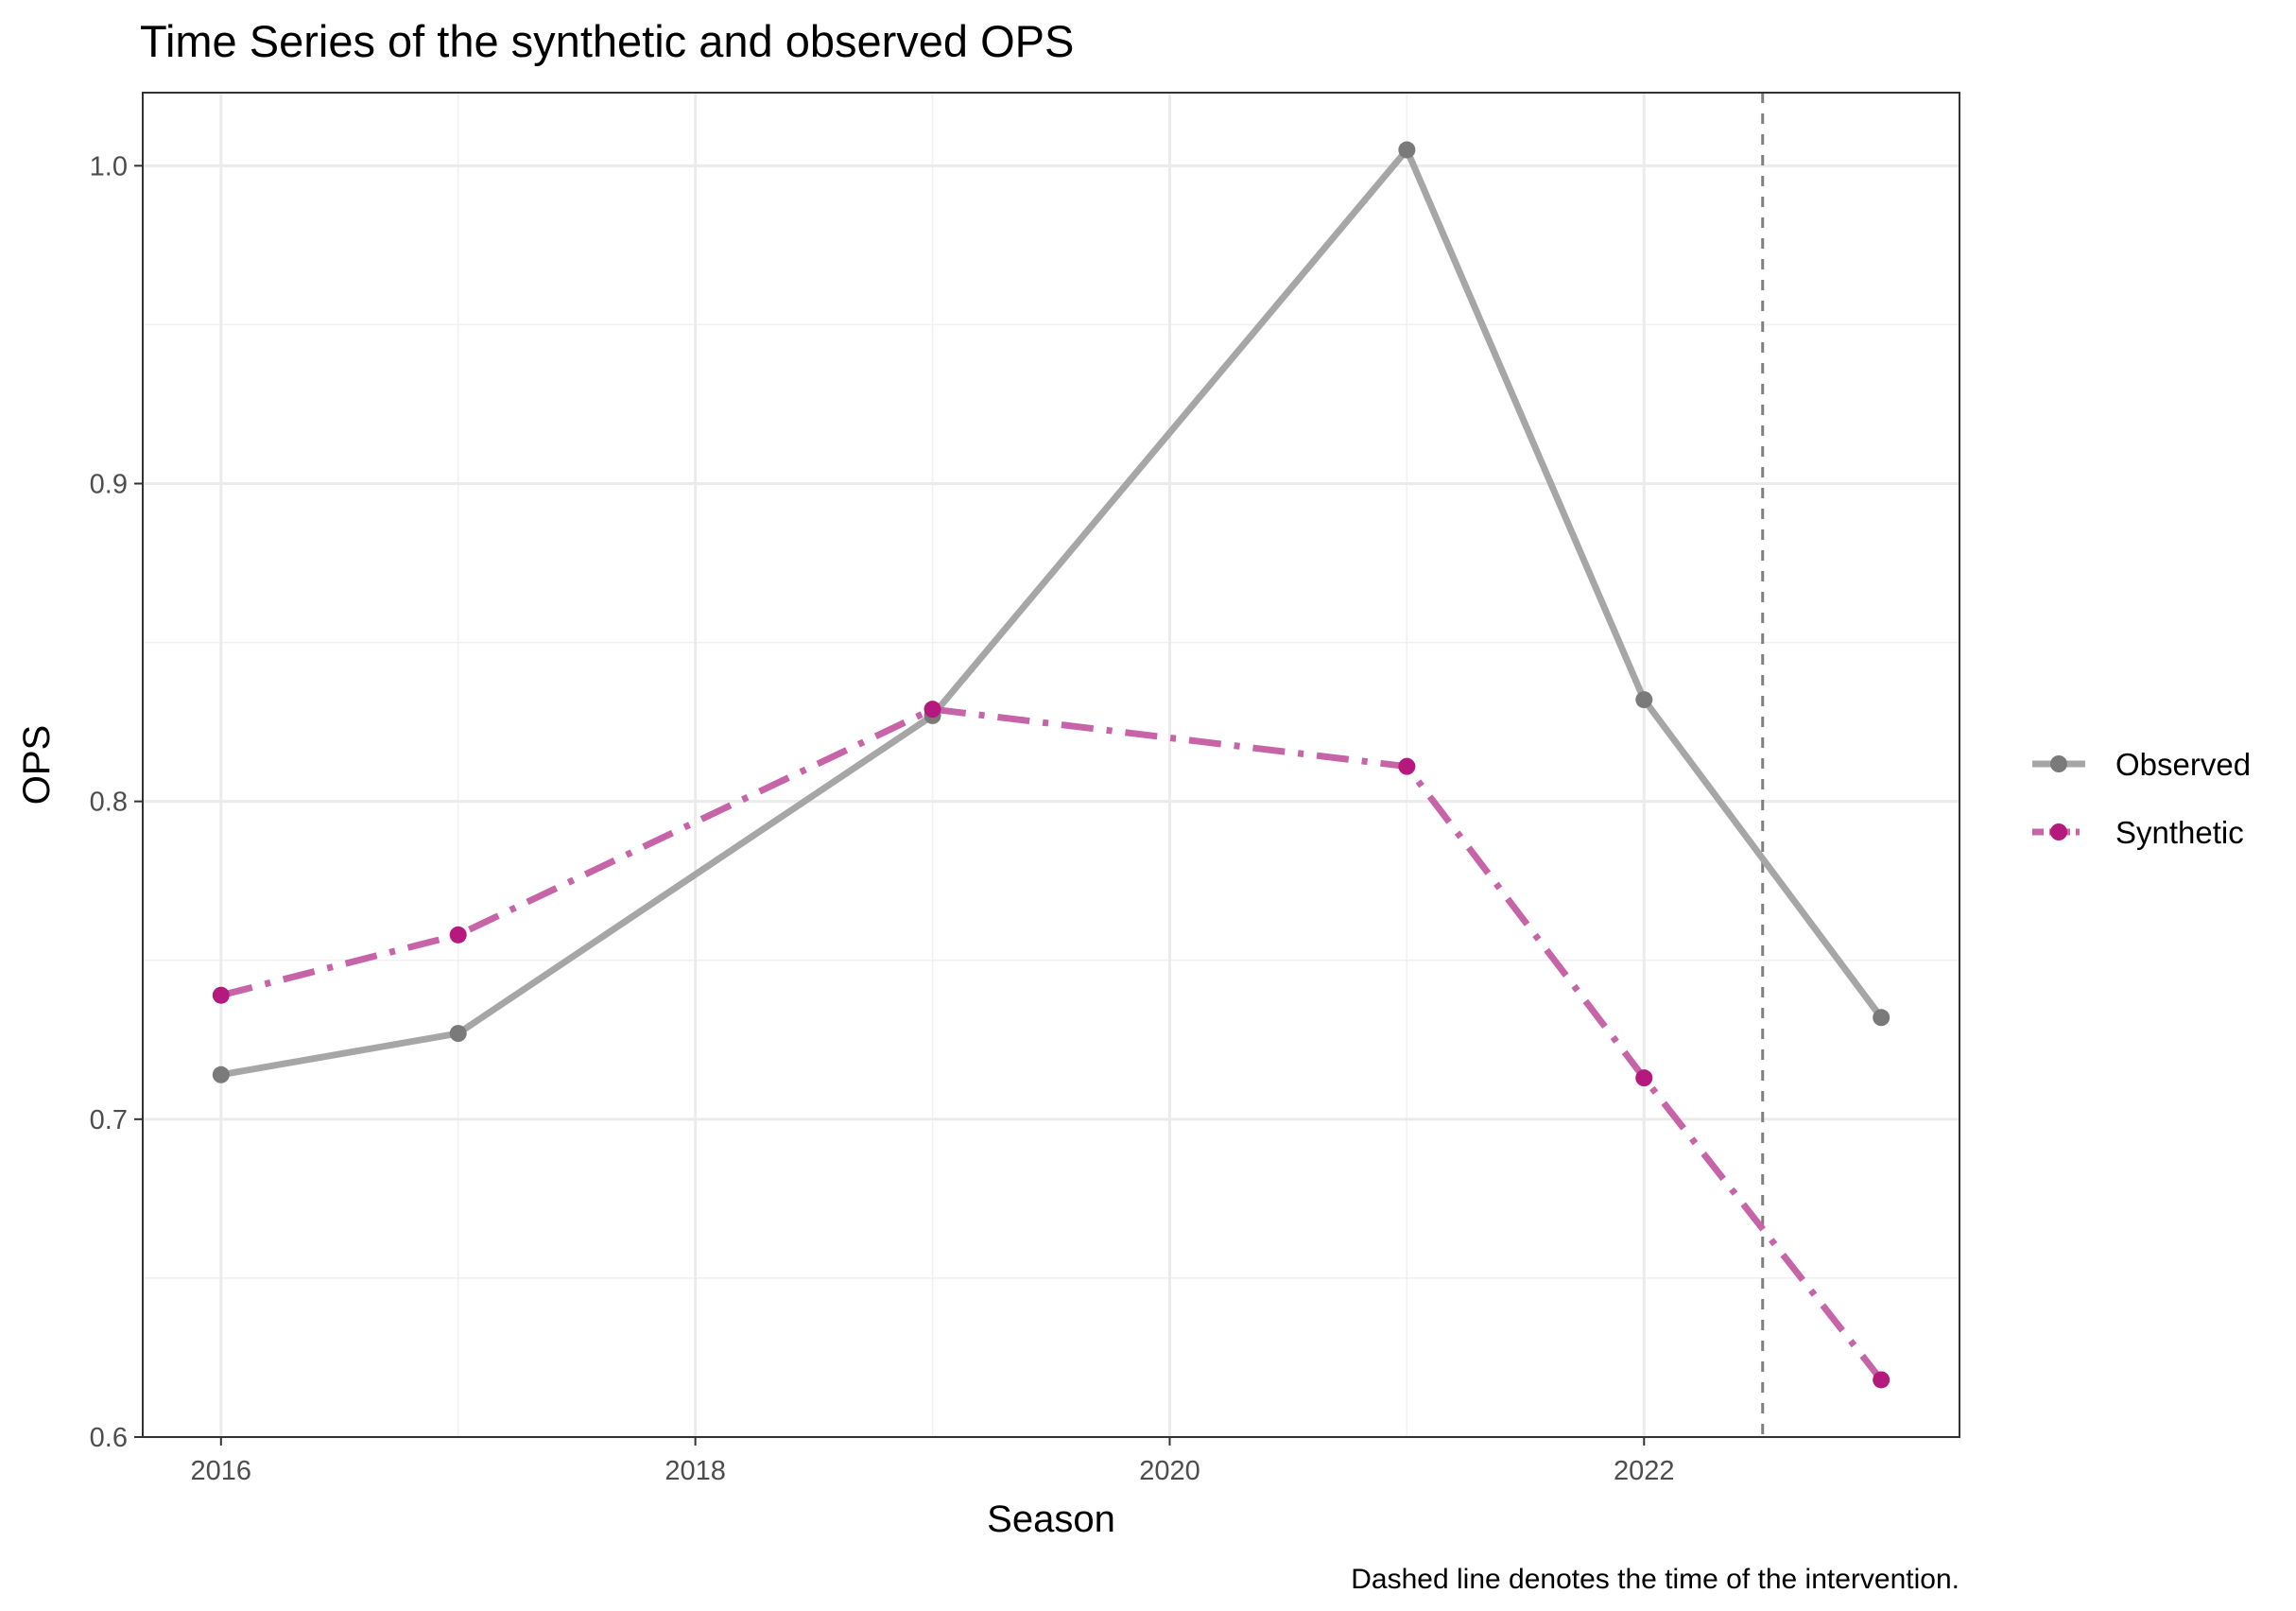  I want to click on x-tick-label: 2016, so click(221, 1471).